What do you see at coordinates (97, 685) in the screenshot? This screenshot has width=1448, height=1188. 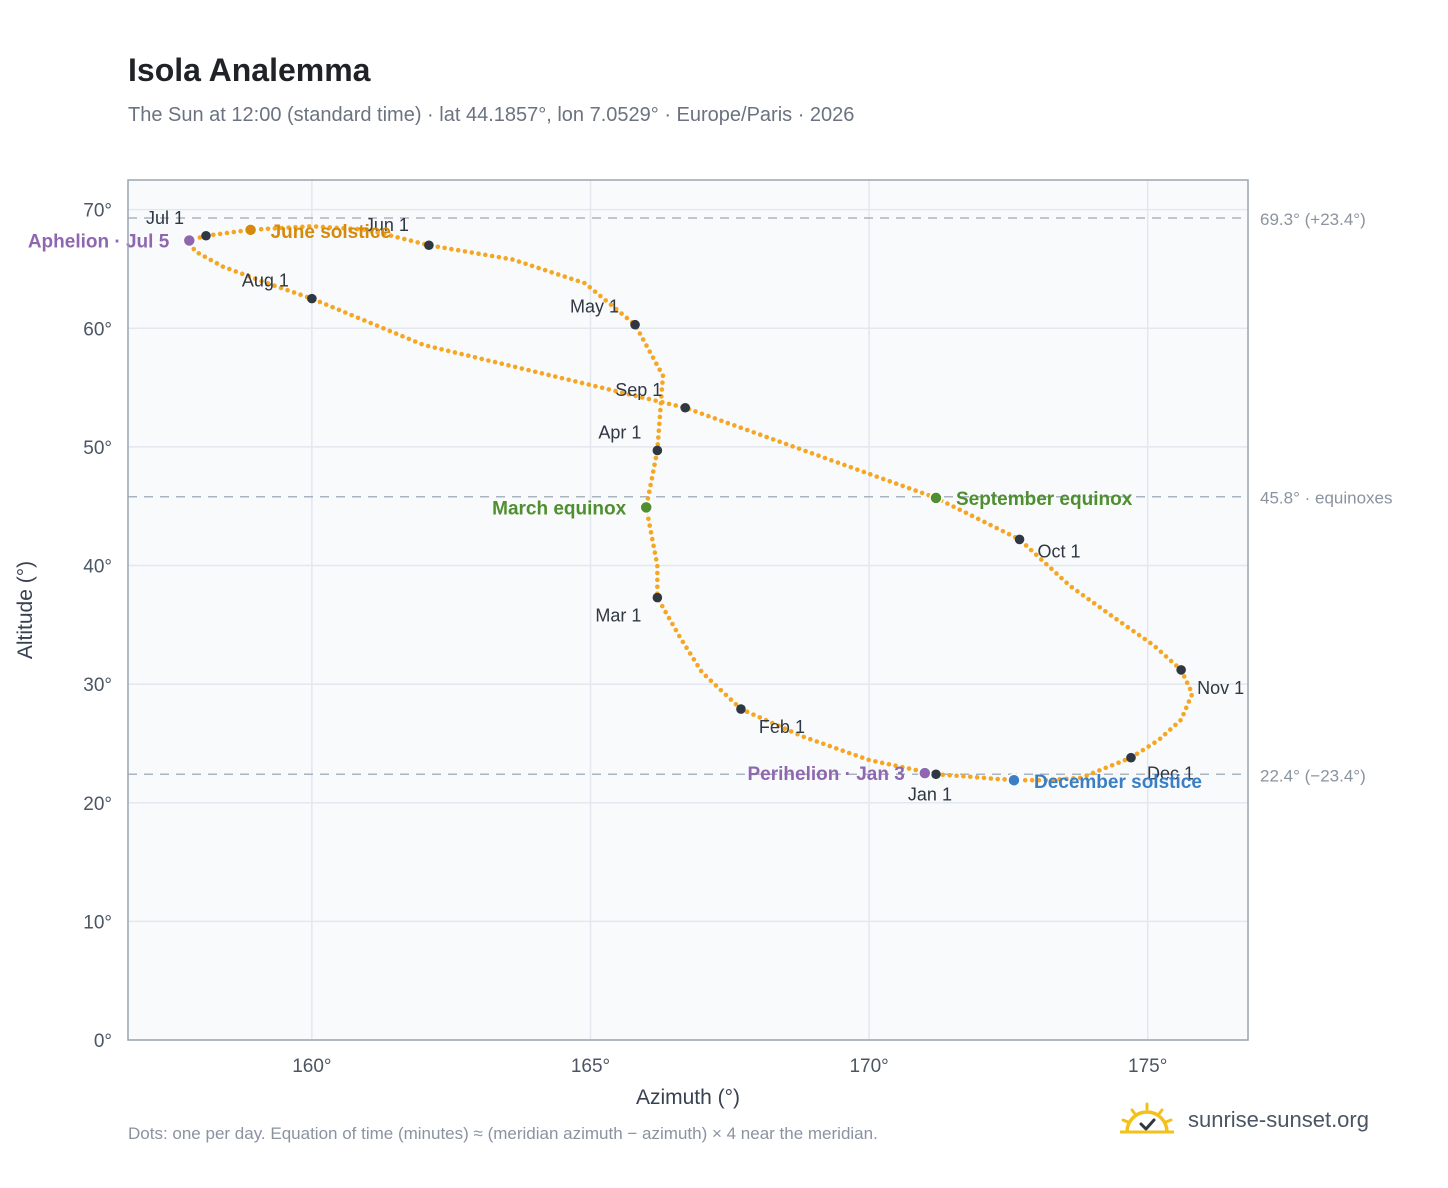 I see `y-tick-label: 30°` at bounding box center [97, 685].